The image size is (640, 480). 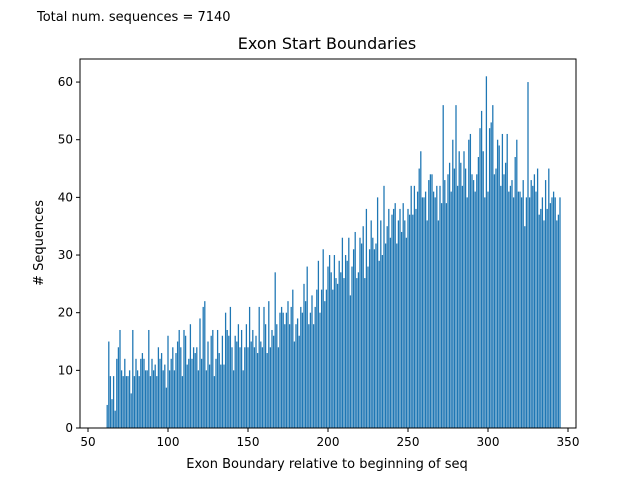 What do you see at coordinates (329, 438) in the screenshot?
I see `x-axis: 50 100 150 200 250 300 350` at bounding box center [329, 438].